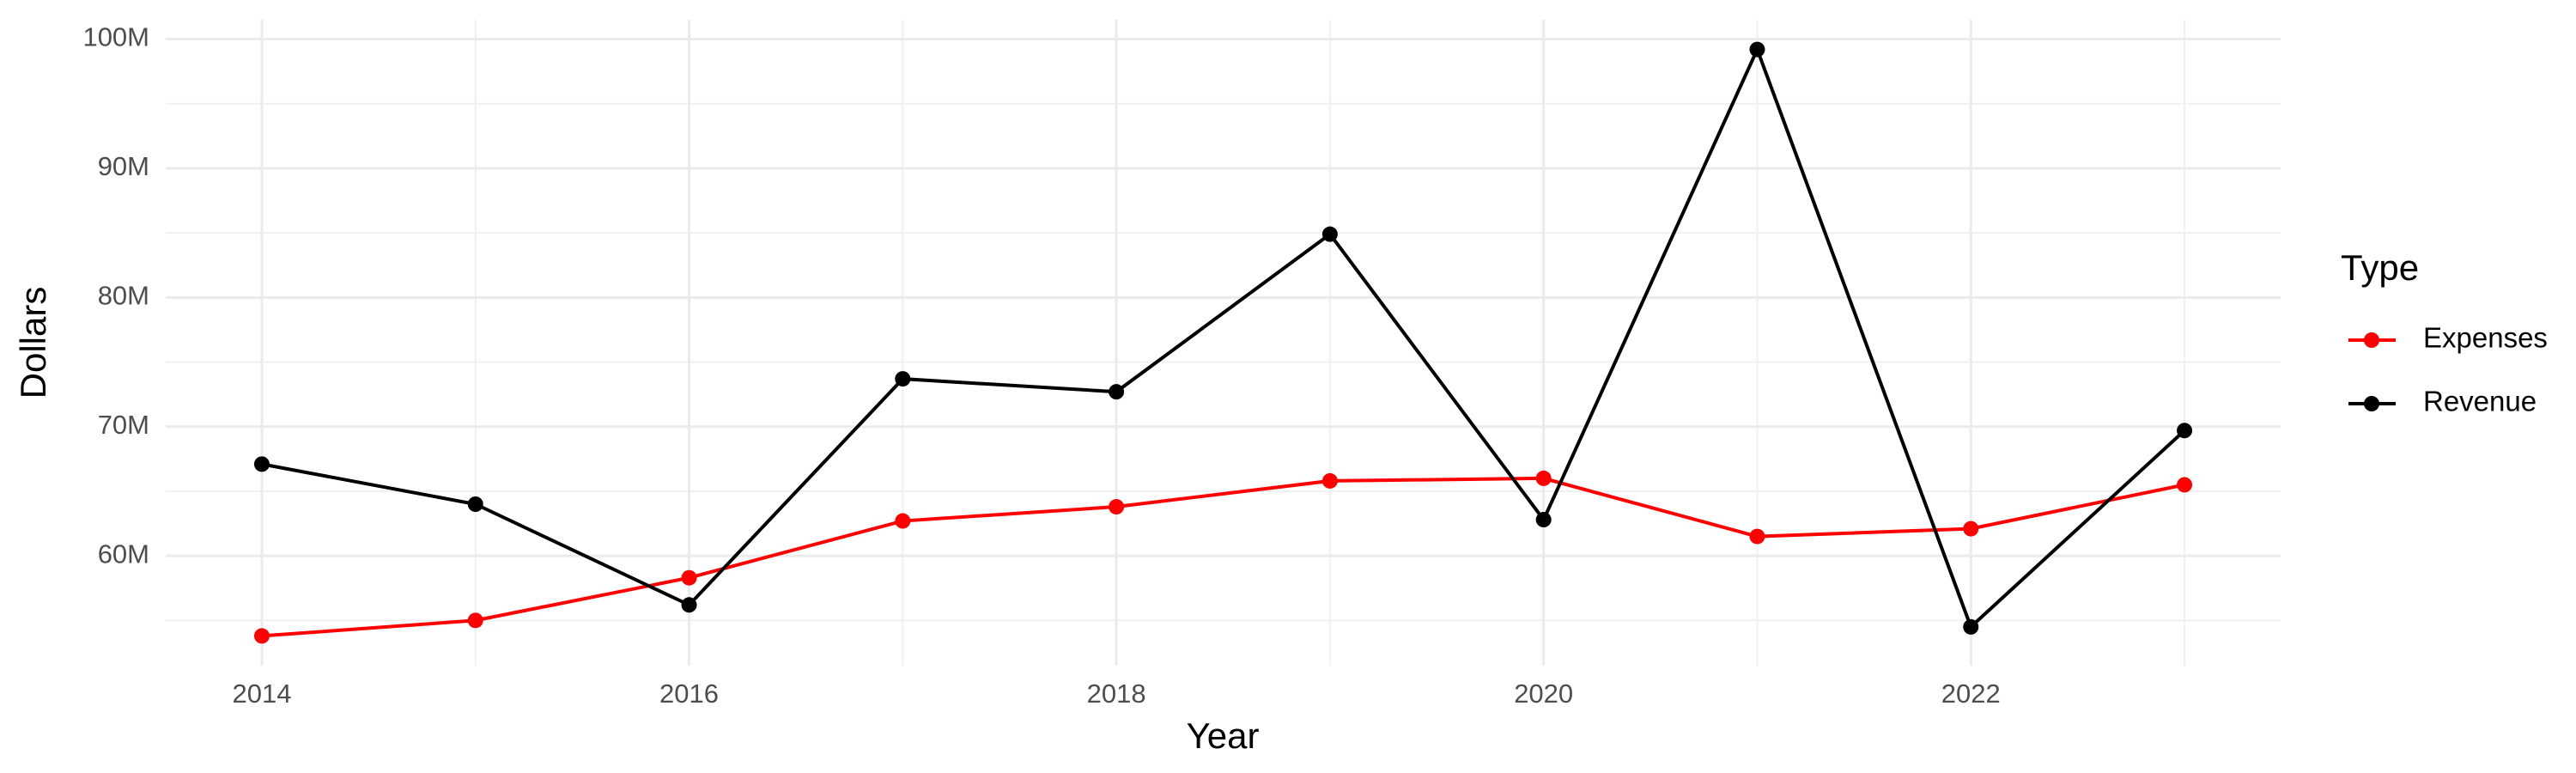 The height and width of the screenshot is (773, 2576). I want to click on y-tick-label: 90M, so click(123, 166).